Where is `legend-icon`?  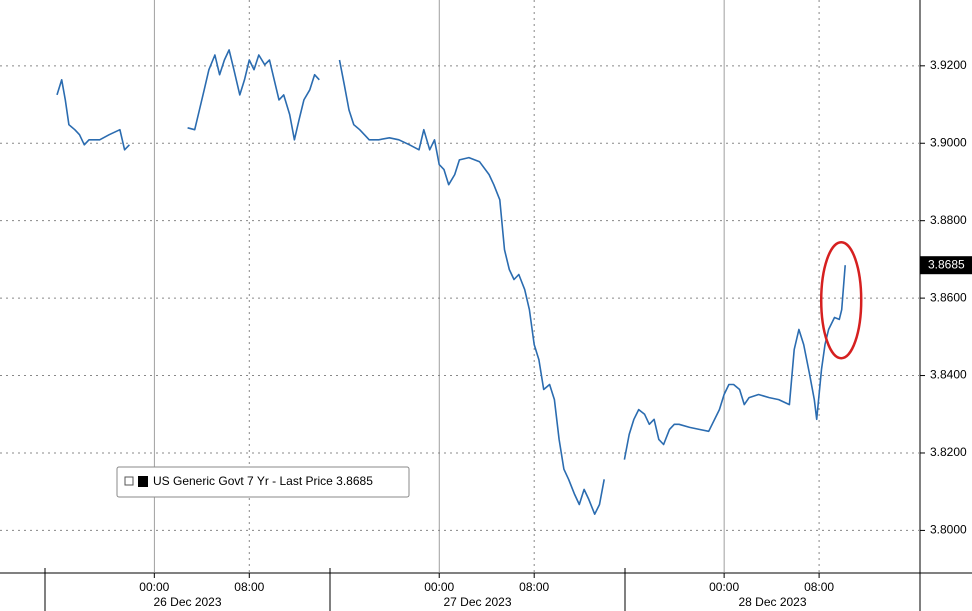 legend-icon is located at coordinates (129, 481).